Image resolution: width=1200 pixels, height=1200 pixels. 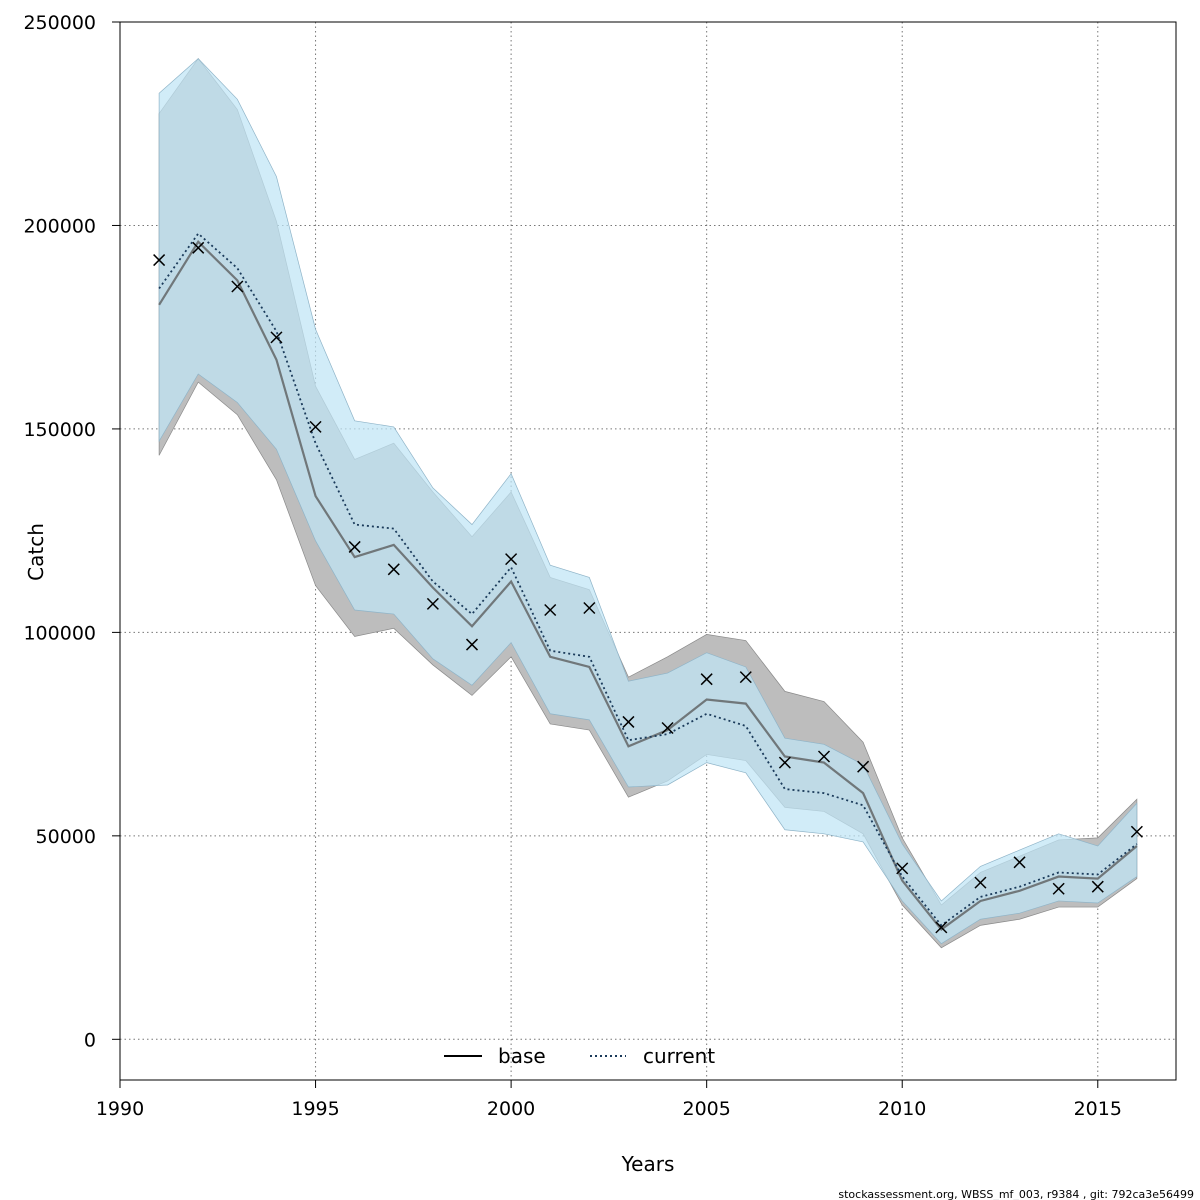 What do you see at coordinates (706, 1109) in the screenshot?
I see `x-tick-label: 2005` at bounding box center [706, 1109].